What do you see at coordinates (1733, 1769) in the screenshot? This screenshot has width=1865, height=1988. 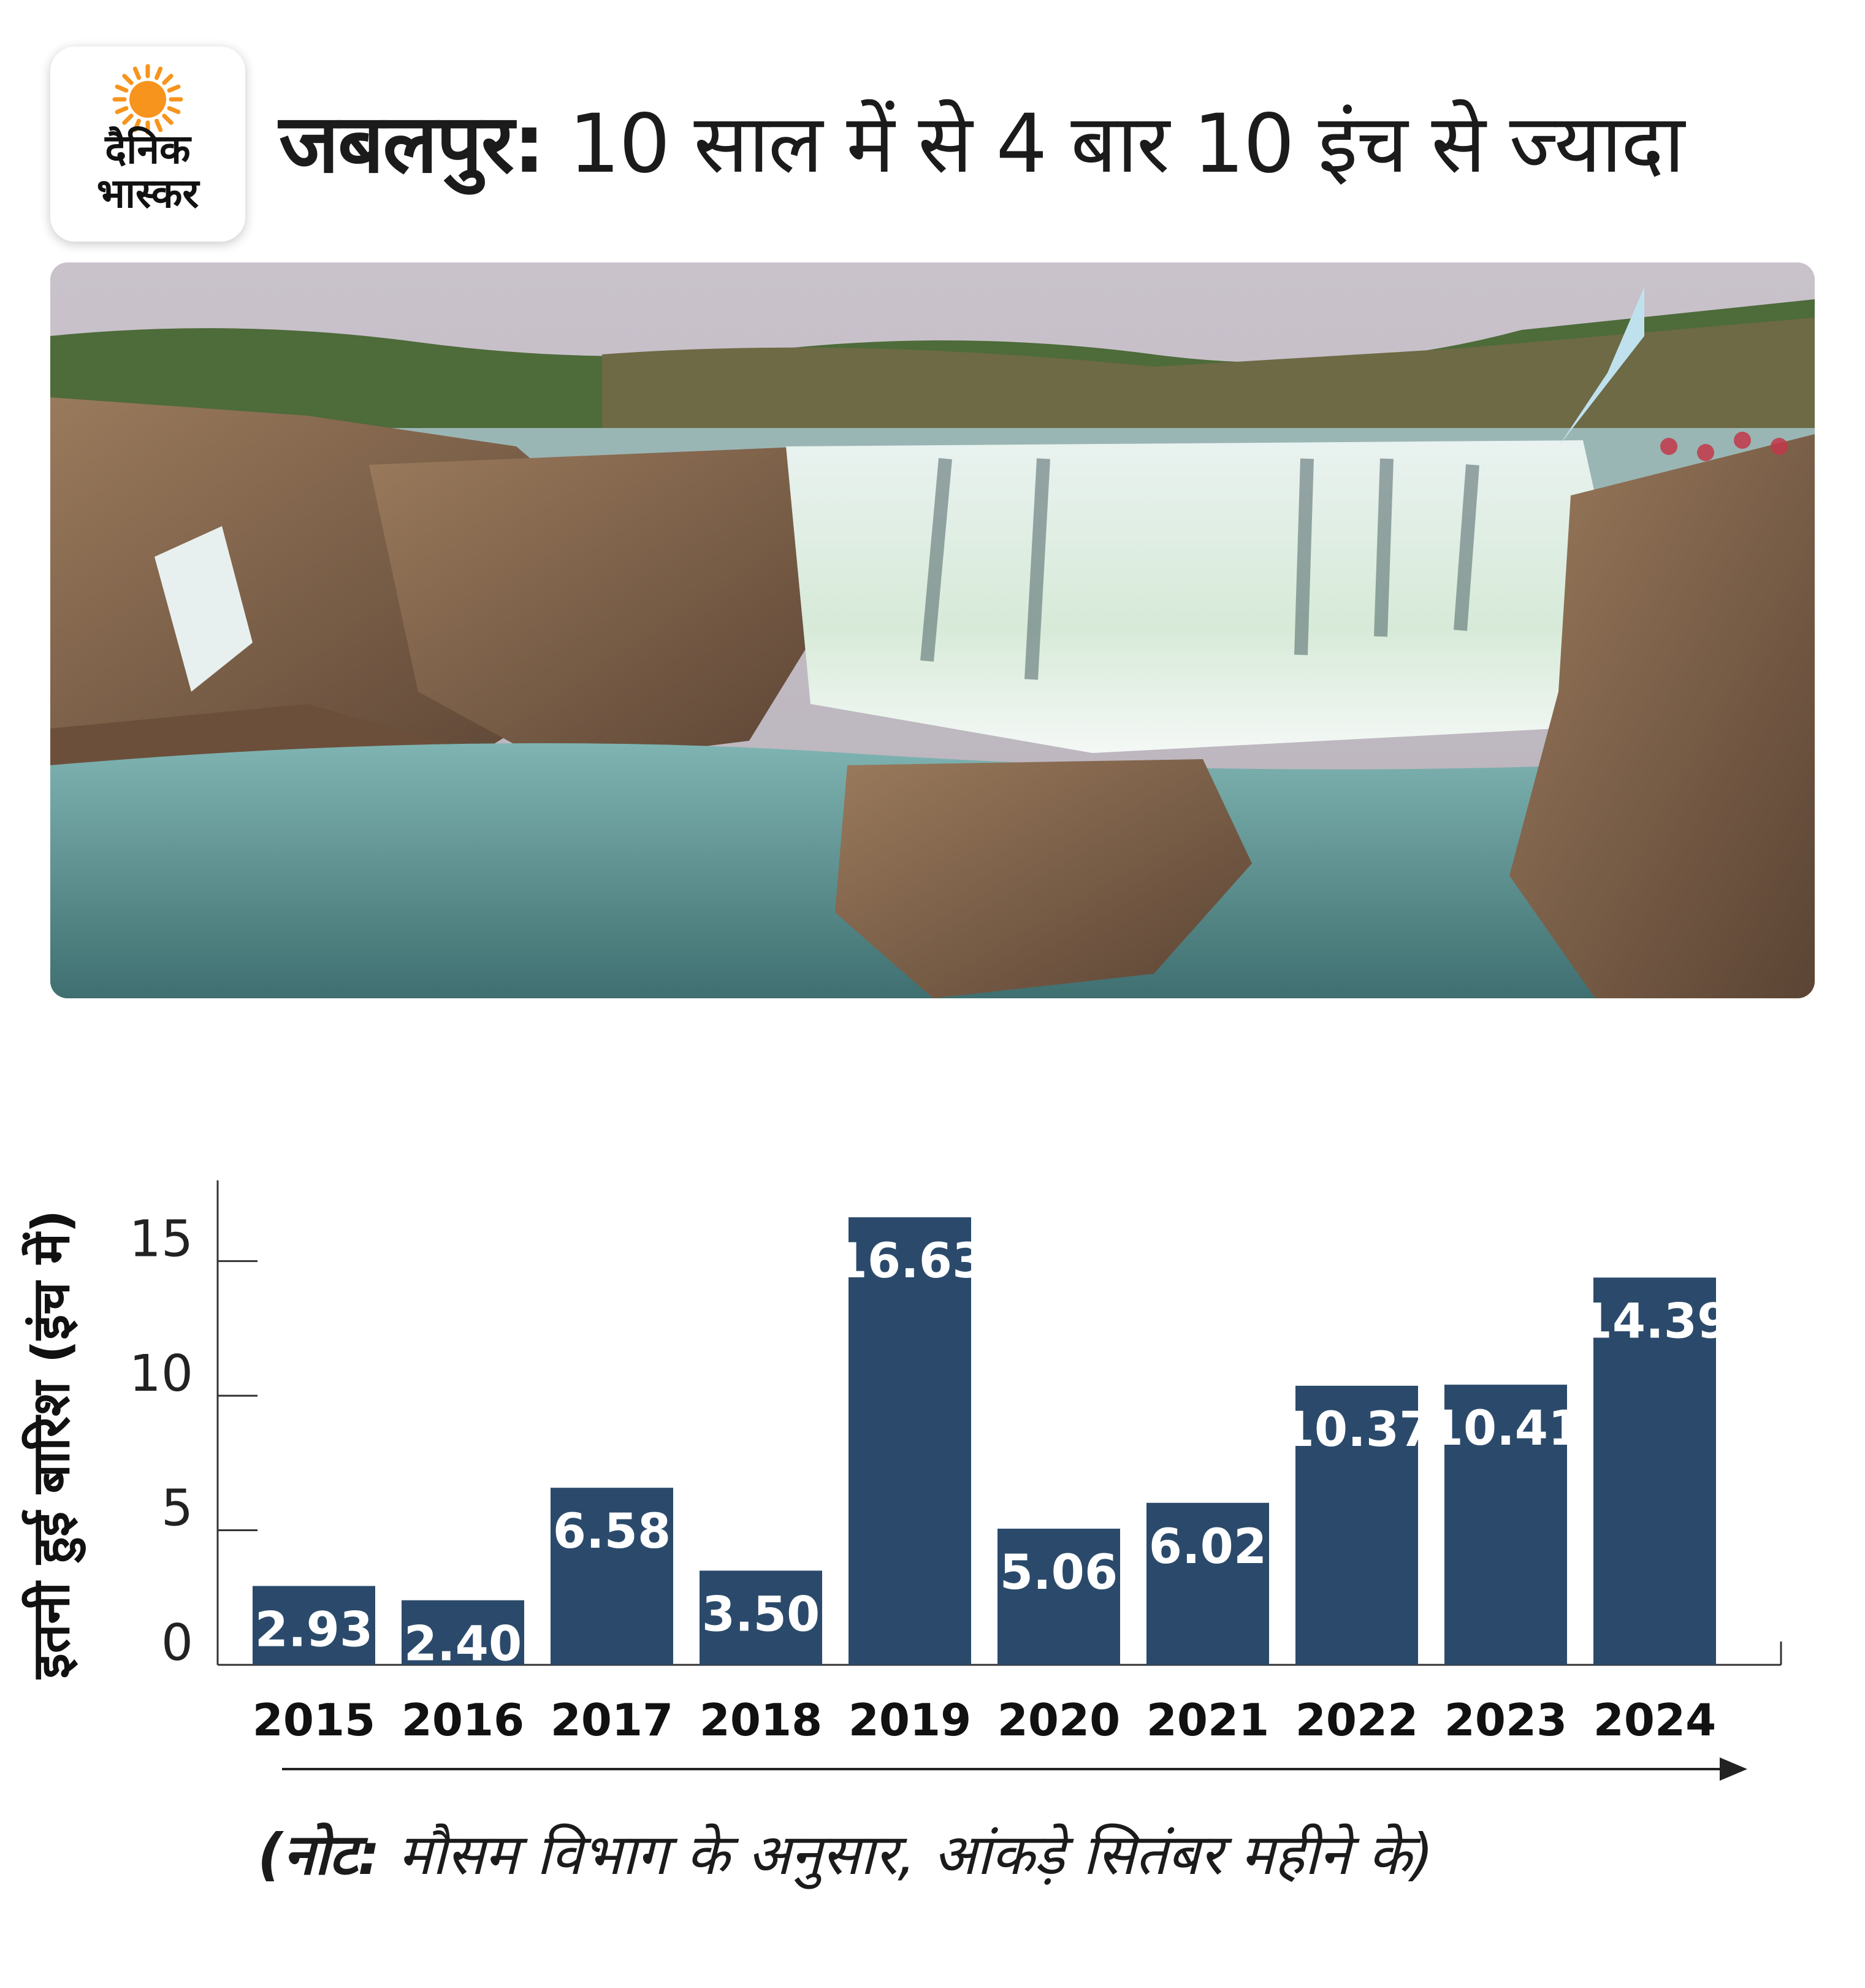 I see `timeline-arrow-head-icon` at bounding box center [1733, 1769].